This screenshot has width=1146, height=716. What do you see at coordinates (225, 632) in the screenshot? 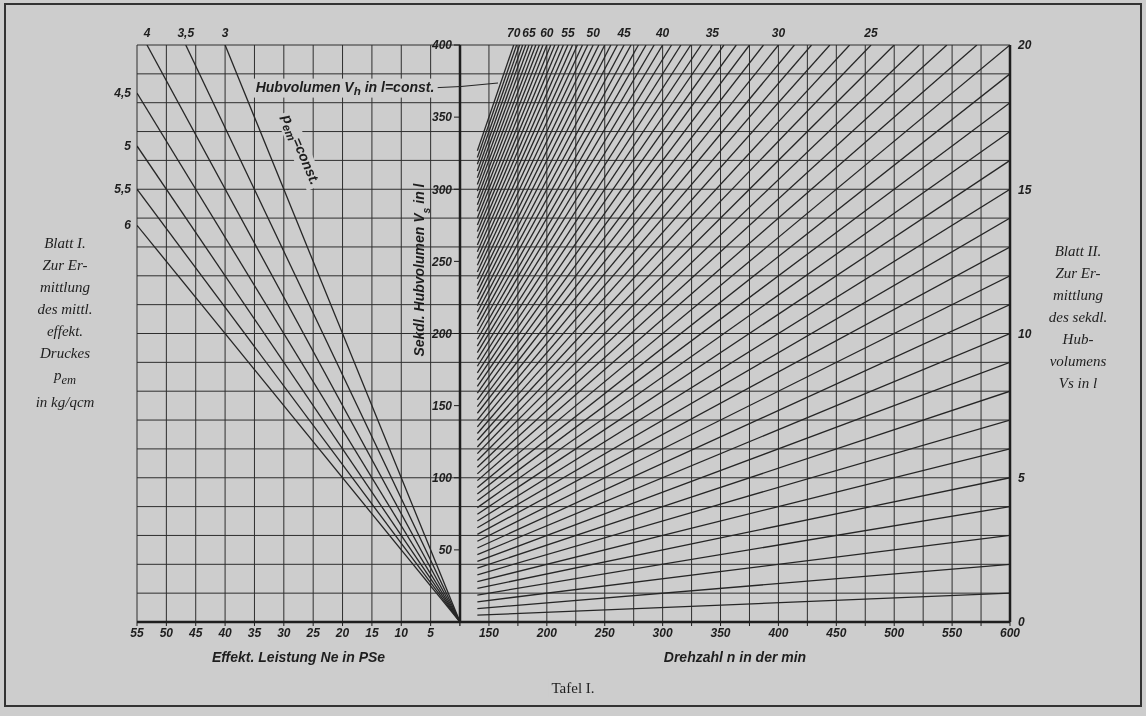
I see `x-tick-label: 40` at bounding box center [225, 632].